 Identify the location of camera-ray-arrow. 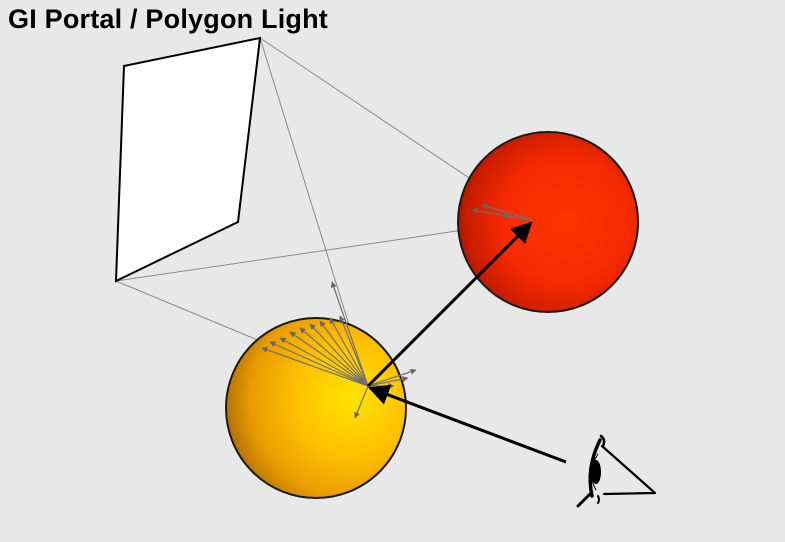
(467, 424).